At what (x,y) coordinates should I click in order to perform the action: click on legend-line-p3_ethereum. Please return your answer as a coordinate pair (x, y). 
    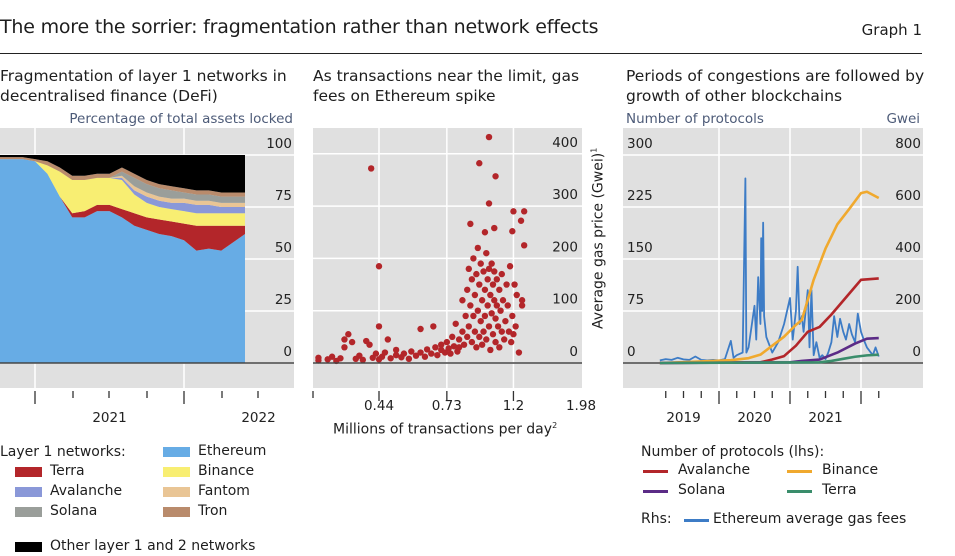
    Looking at the image, I should click on (696, 520).